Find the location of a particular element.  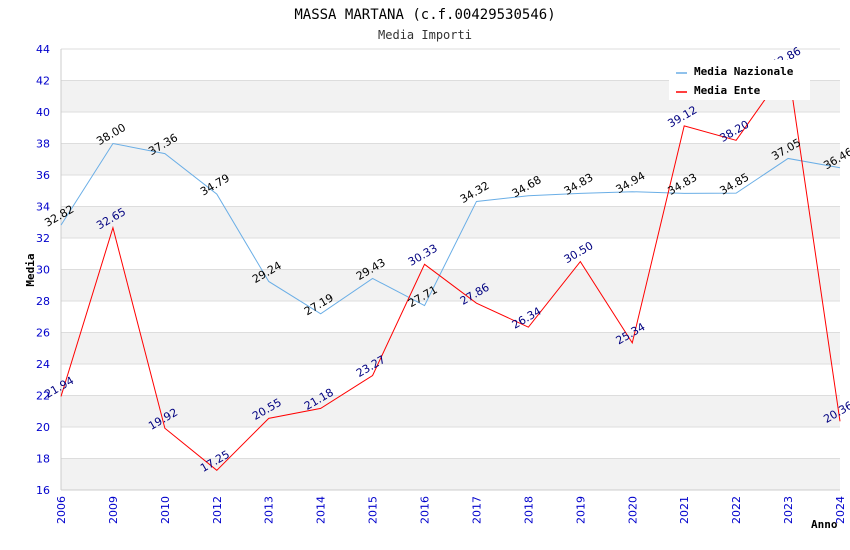

x-tick-label-2020: 2020 is located at coordinates (632, 510).